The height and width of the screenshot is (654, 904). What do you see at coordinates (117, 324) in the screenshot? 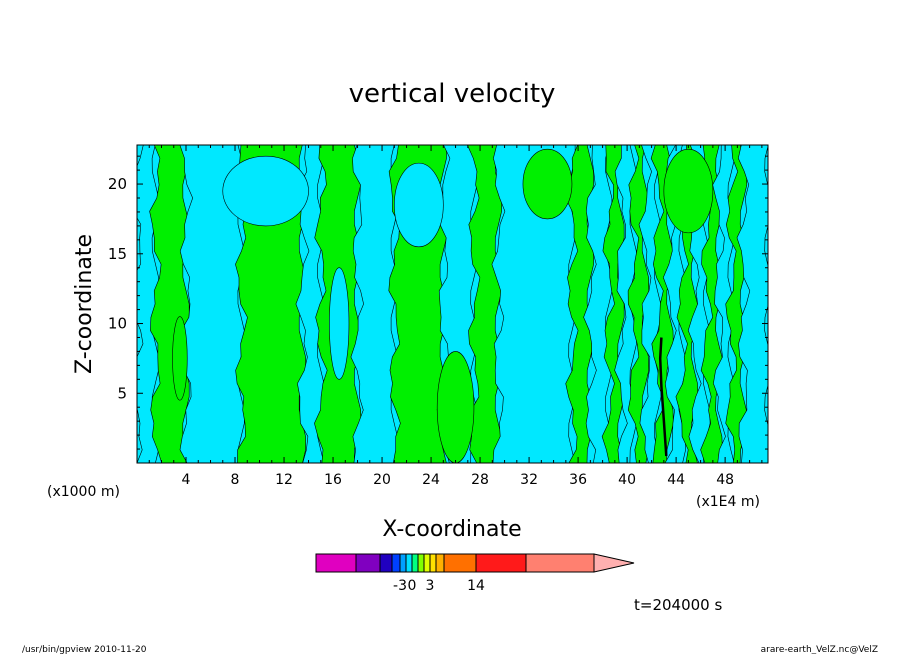
I see `y-tick-label: 10` at bounding box center [117, 324].